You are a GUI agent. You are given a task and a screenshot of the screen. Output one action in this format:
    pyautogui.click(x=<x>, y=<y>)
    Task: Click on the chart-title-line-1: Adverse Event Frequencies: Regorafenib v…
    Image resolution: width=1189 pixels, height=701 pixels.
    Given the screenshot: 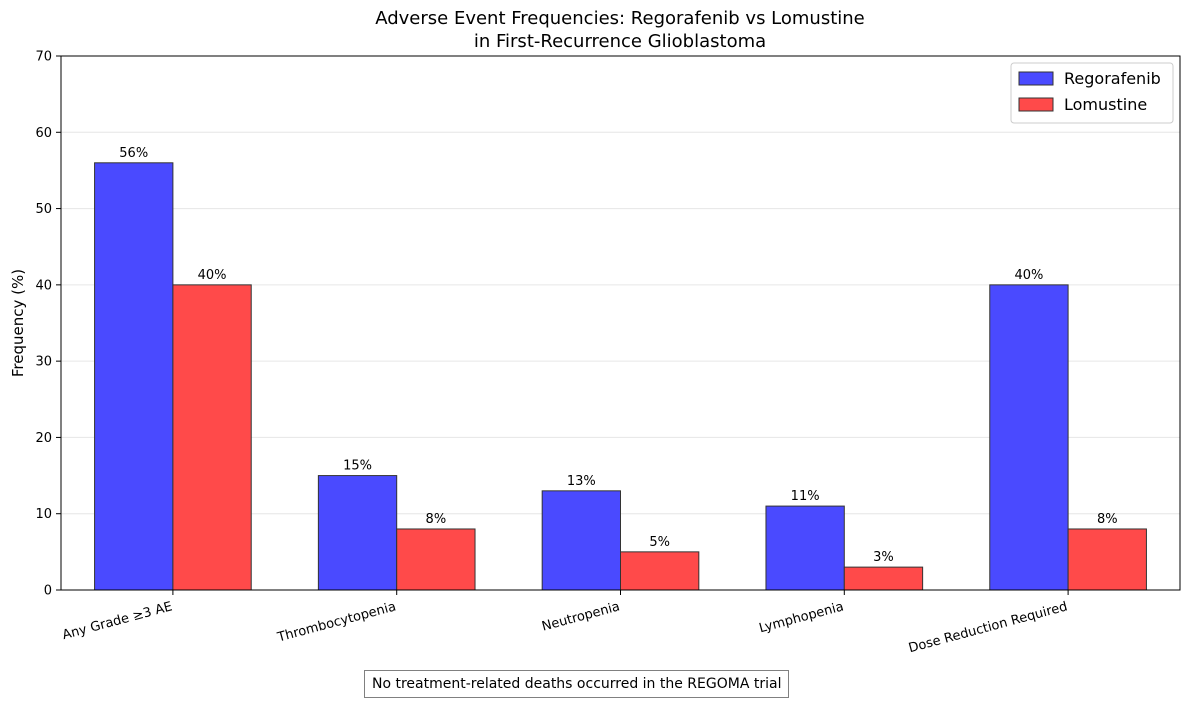 What is the action you would take?
    pyautogui.click(x=620, y=18)
    